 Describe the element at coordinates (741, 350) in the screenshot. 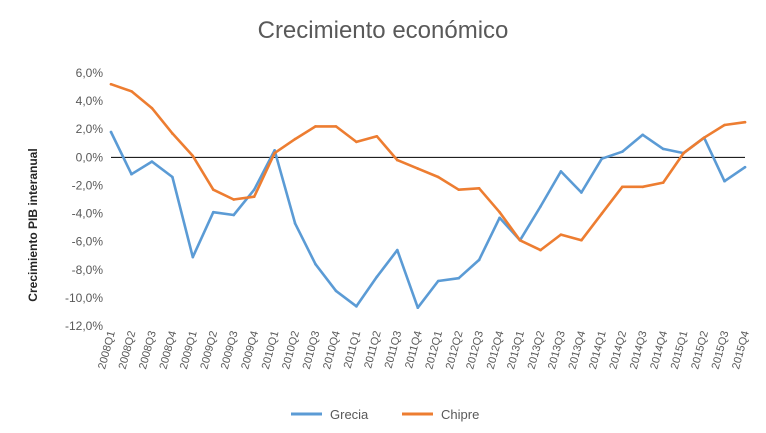

I see `x-tick-label: 2015Q4` at that location.